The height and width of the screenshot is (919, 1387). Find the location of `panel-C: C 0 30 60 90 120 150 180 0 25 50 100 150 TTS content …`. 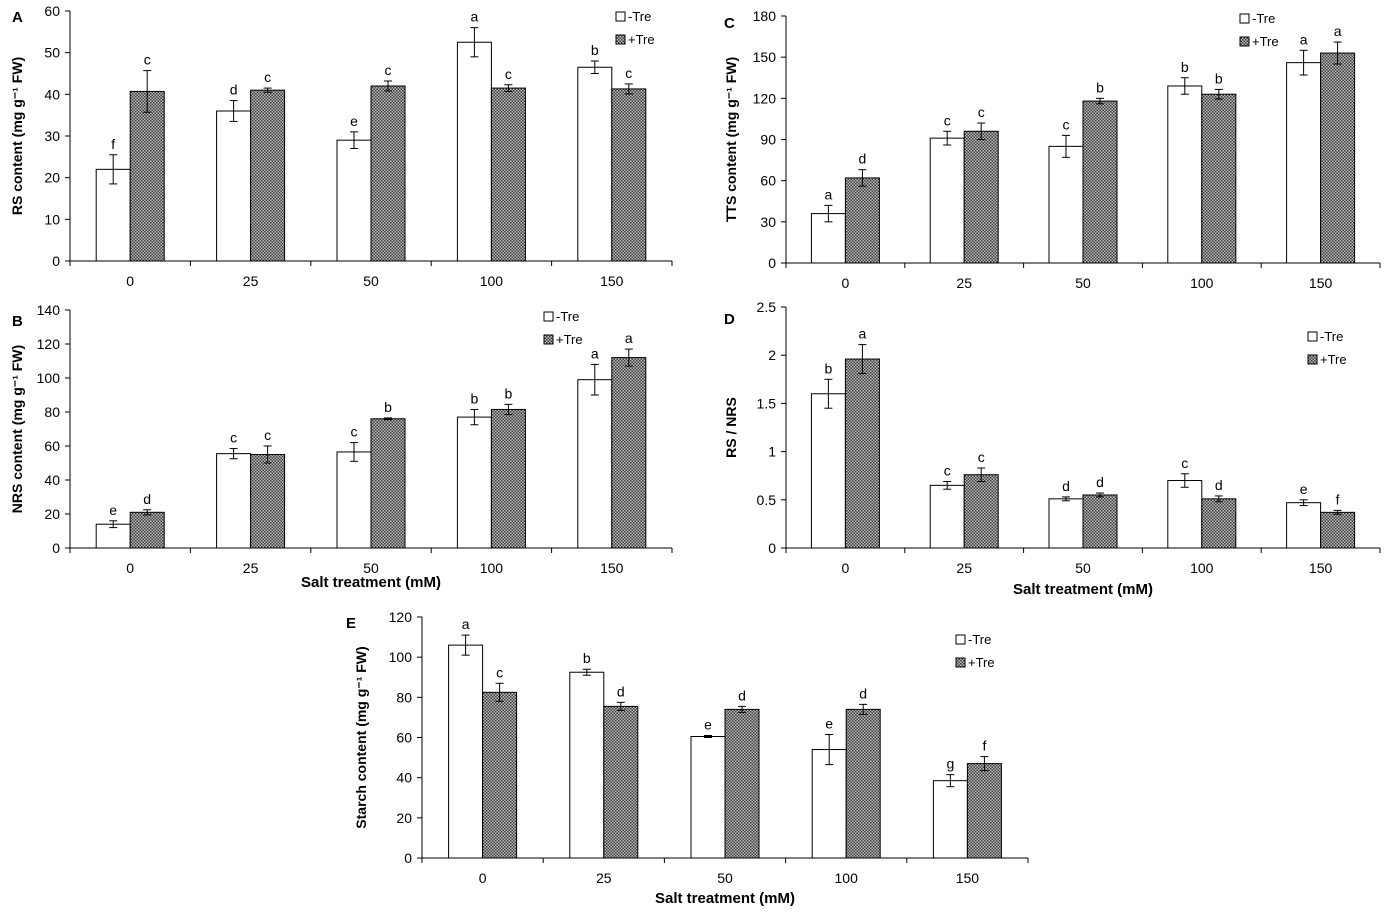

panel-C: C 0 30 60 90 120 150 180 0 25 50 100 150 TTS content … is located at coordinates (1052, 149).